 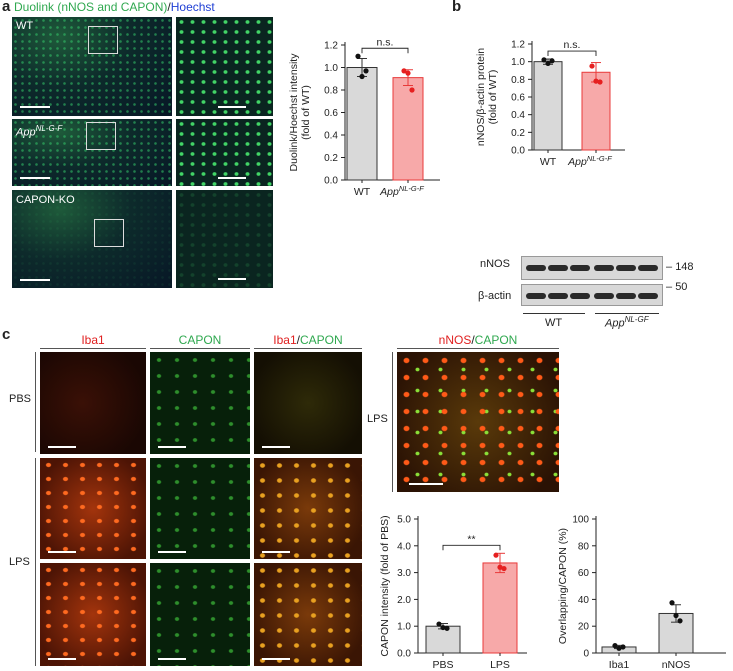 What do you see at coordinates (20, 399) in the screenshot?
I see `row-label-pbs: PBS` at bounding box center [20, 399].